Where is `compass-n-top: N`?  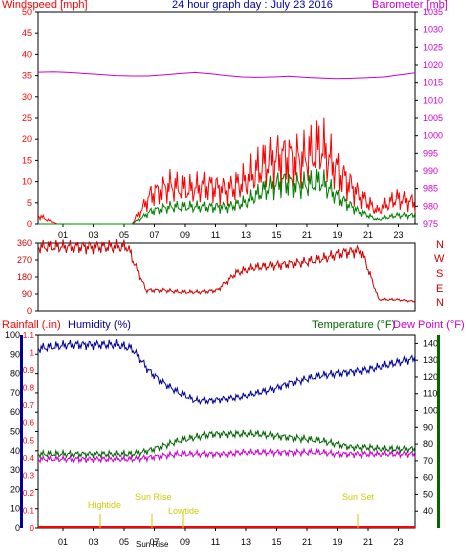
compass-n-top: N is located at coordinates (440, 245).